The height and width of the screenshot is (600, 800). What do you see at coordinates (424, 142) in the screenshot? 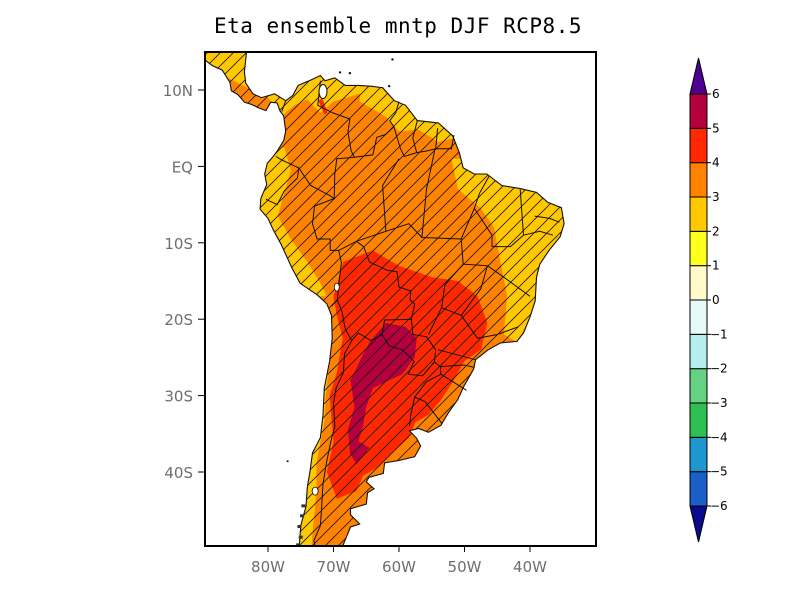
I see `border-guianas-brazil` at bounding box center [424, 142].